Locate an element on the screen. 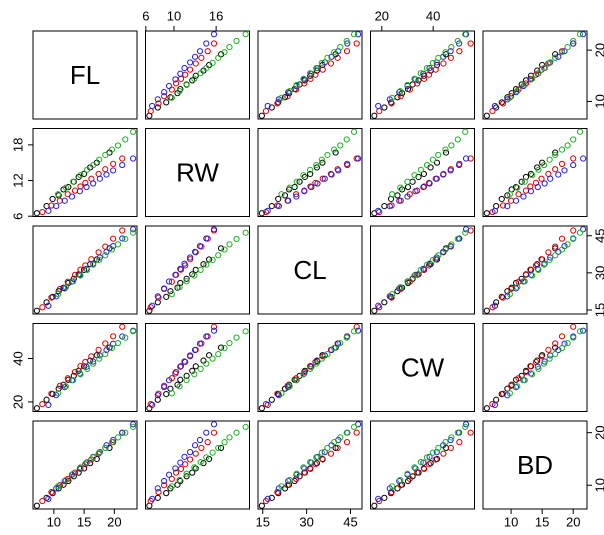  x-tick-label: 10 is located at coordinates (54, 521).